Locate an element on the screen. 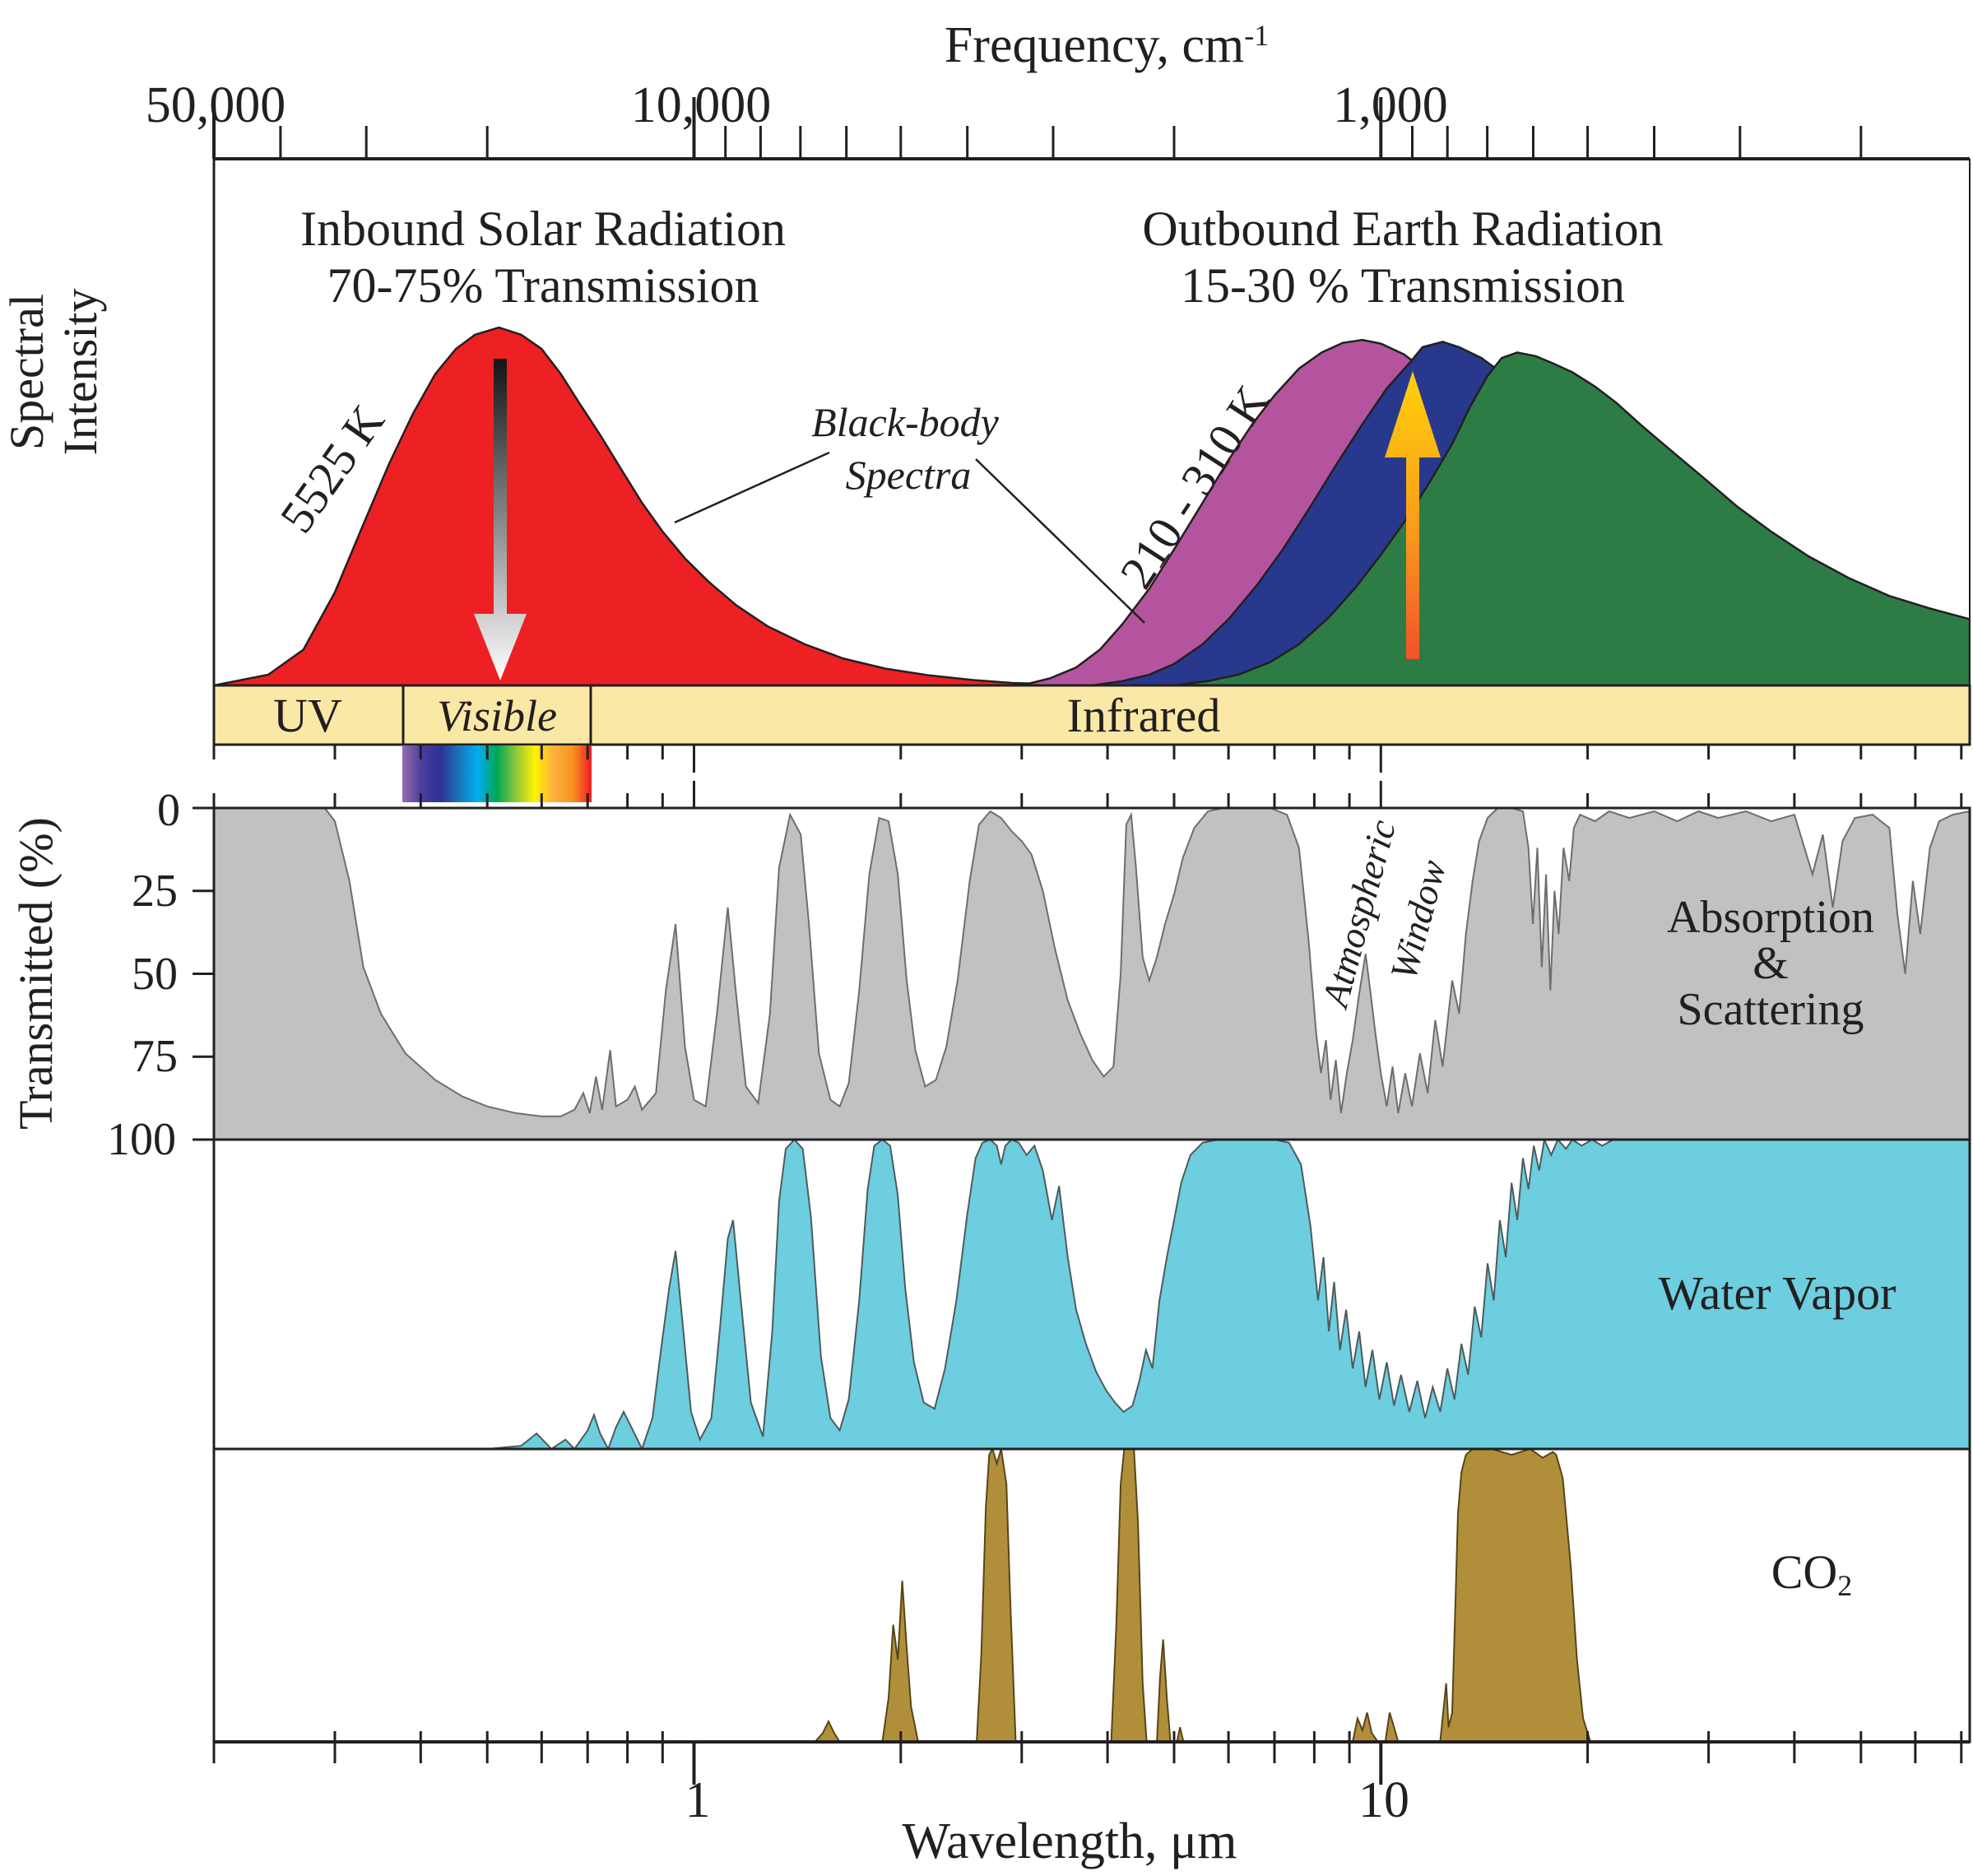 This screenshot has width=1973, height=1876. freq-tick-label-10000: 10,000 is located at coordinates (701, 105).